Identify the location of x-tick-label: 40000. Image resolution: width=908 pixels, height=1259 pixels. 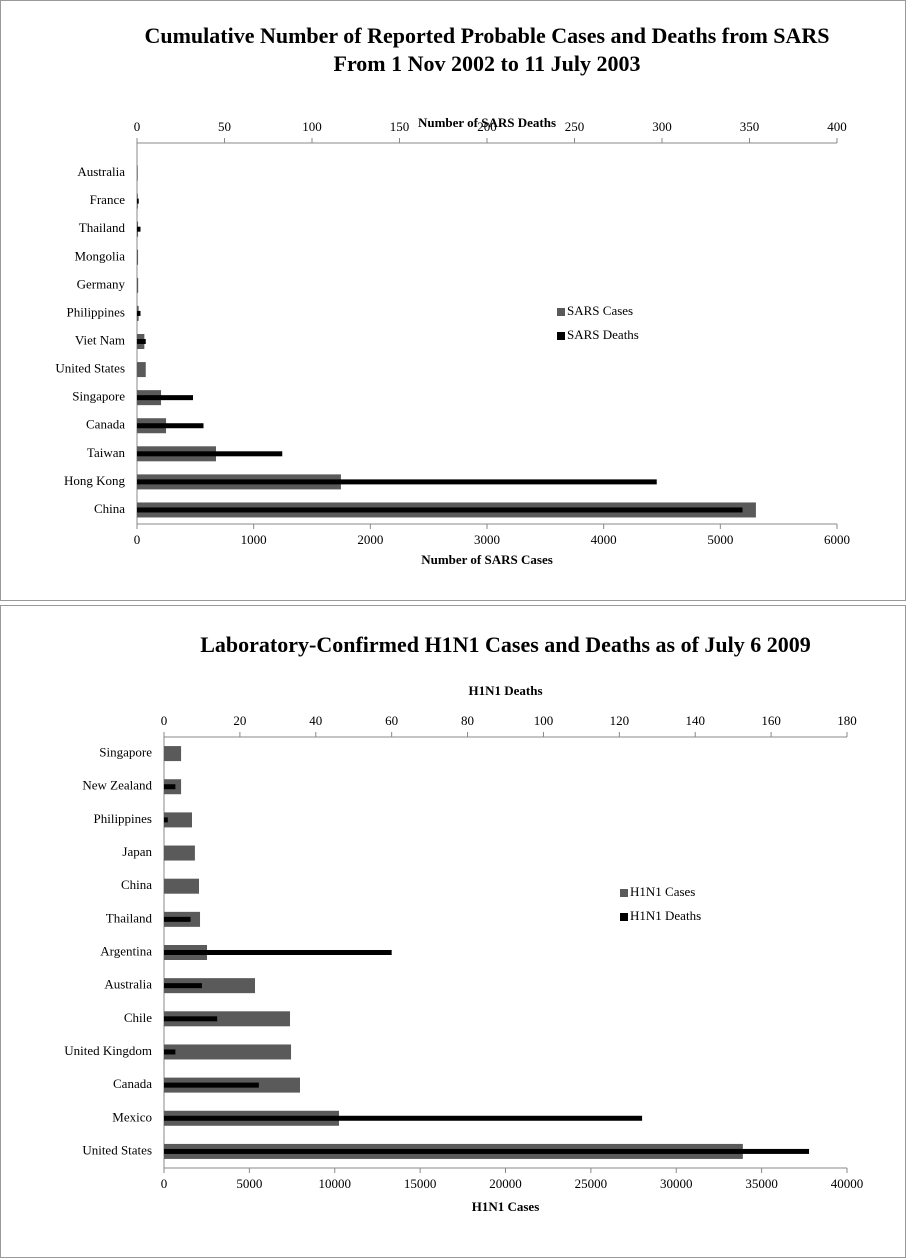
(847, 1183).